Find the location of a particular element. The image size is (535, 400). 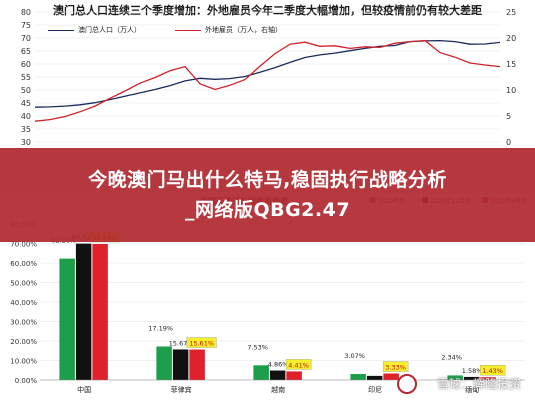

data-label: 3.33% is located at coordinates (395, 368).